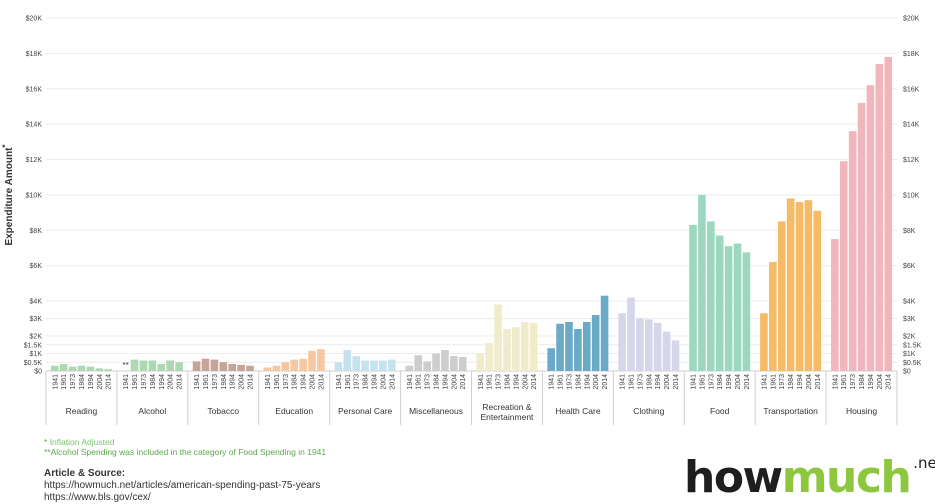  I want to click on y-tick-right-1: $0.5K, so click(912, 363).